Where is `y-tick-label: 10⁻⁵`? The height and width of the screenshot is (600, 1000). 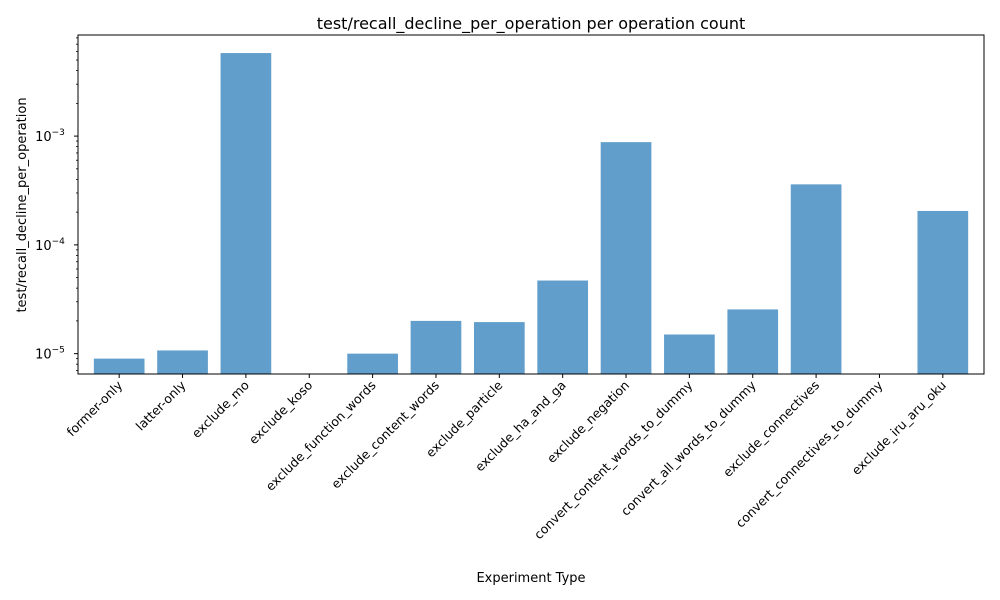
y-tick-label: 10⁻⁵ is located at coordinates (50, 354).